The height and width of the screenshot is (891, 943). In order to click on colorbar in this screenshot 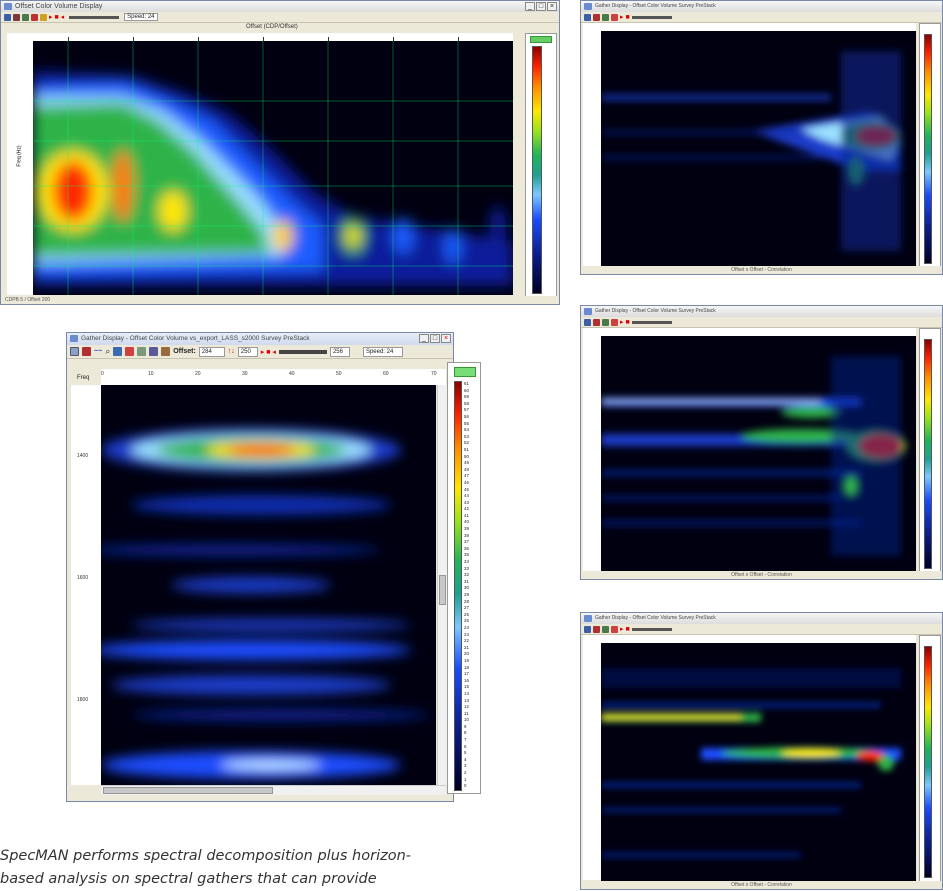, I will do `click(928, 762)`.